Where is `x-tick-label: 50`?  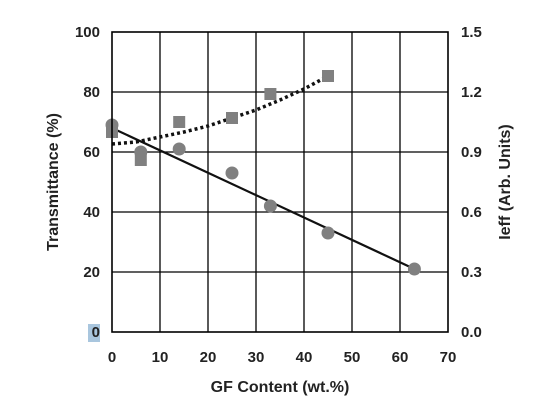 x-tick-label: 50 is located at coordinates (352, 357).